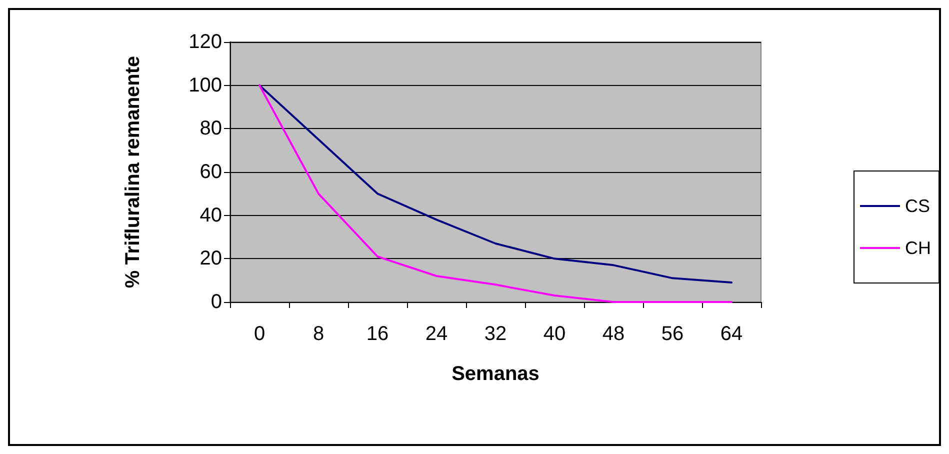 This screenshot has width=949, height=454. I want to click on x-tick-label: 16, so click(377, 334).